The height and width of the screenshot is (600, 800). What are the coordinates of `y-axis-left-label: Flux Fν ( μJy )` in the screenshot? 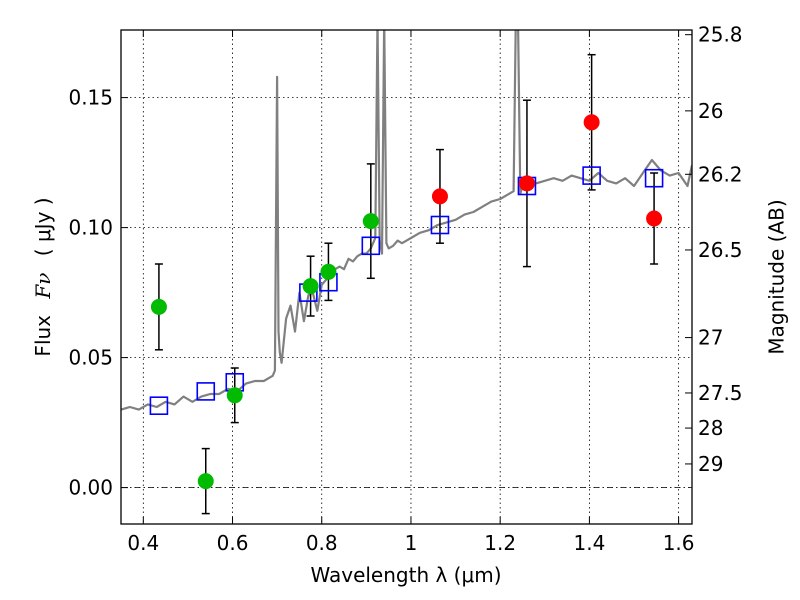 It's located at (43, 276).